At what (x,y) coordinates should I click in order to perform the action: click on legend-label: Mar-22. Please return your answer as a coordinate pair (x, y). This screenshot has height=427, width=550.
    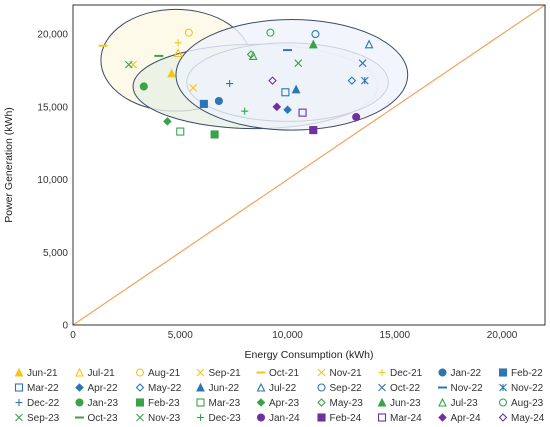
    Looking at the image, I should click on (43, 388).